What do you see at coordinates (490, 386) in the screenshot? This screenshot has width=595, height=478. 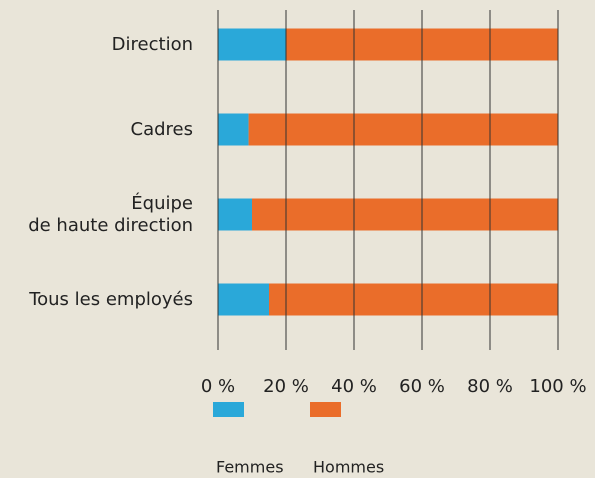 I see `x-tick-label: 80 %` at bounding box center [490, 386].